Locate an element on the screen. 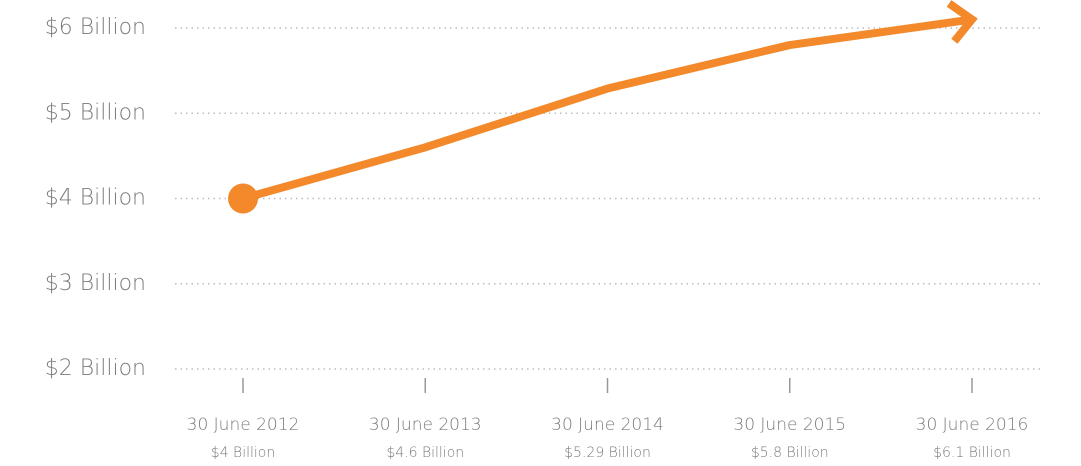 This screenshot has height=466, width=1081. y-tick-label: $6 Billion is located at coordinates (95, 27).